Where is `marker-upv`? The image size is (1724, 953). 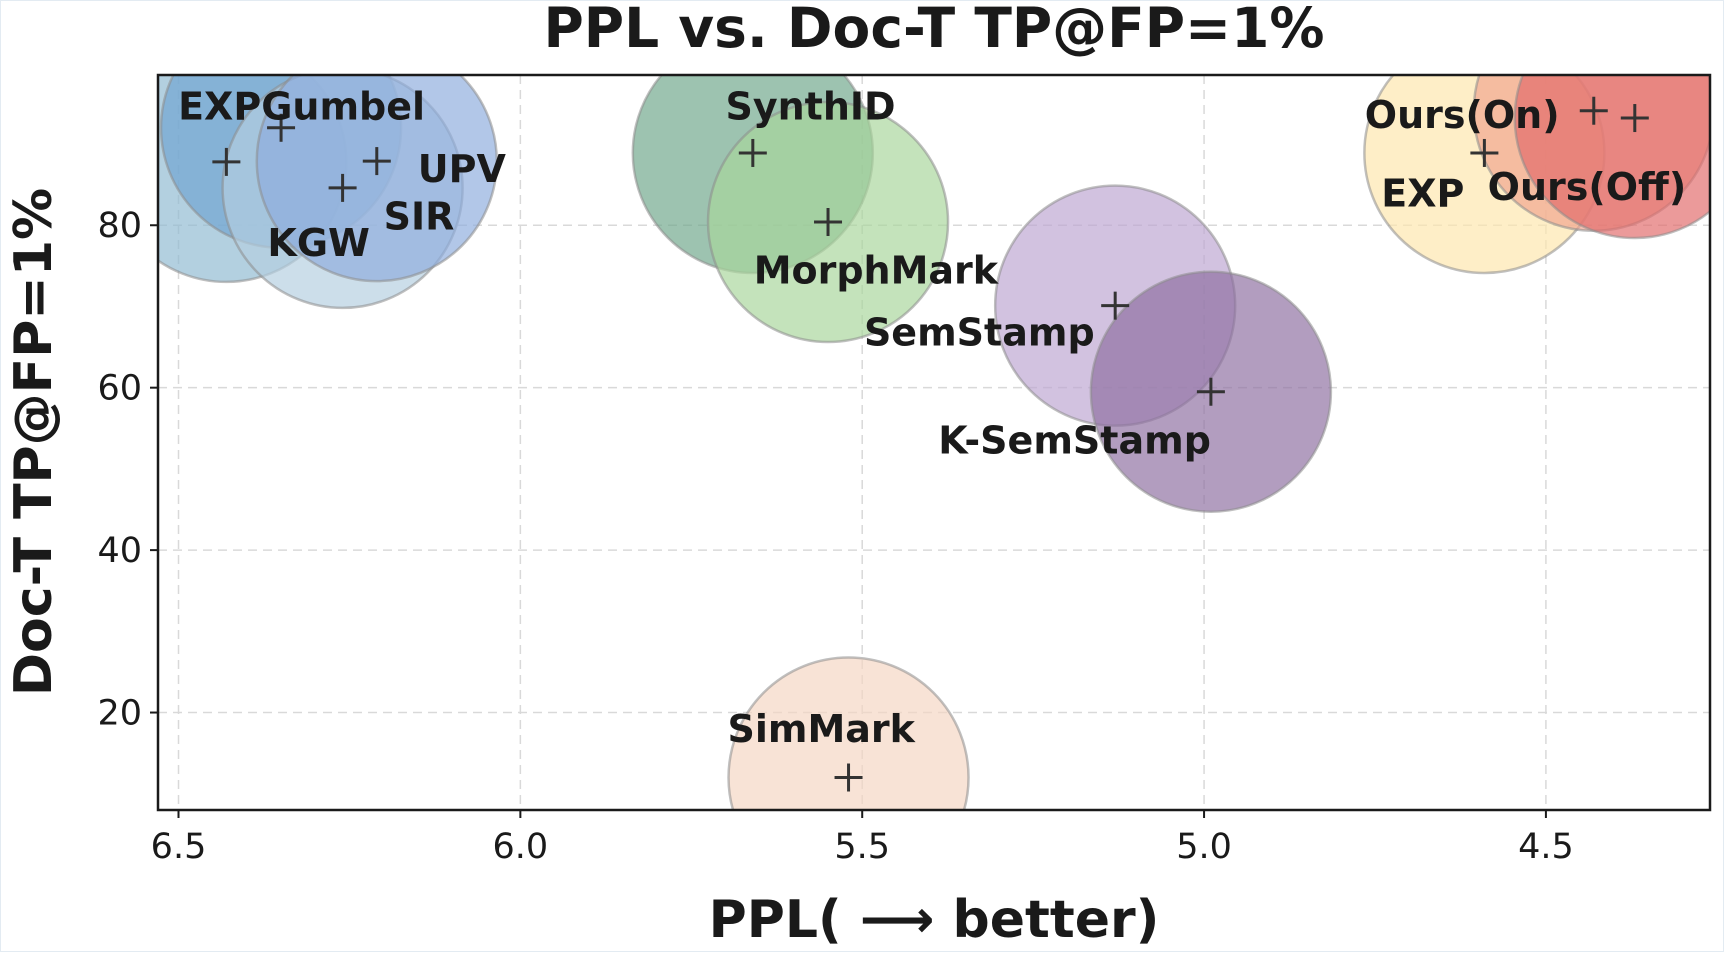 marker-upv is located at coordinates (376, 161).